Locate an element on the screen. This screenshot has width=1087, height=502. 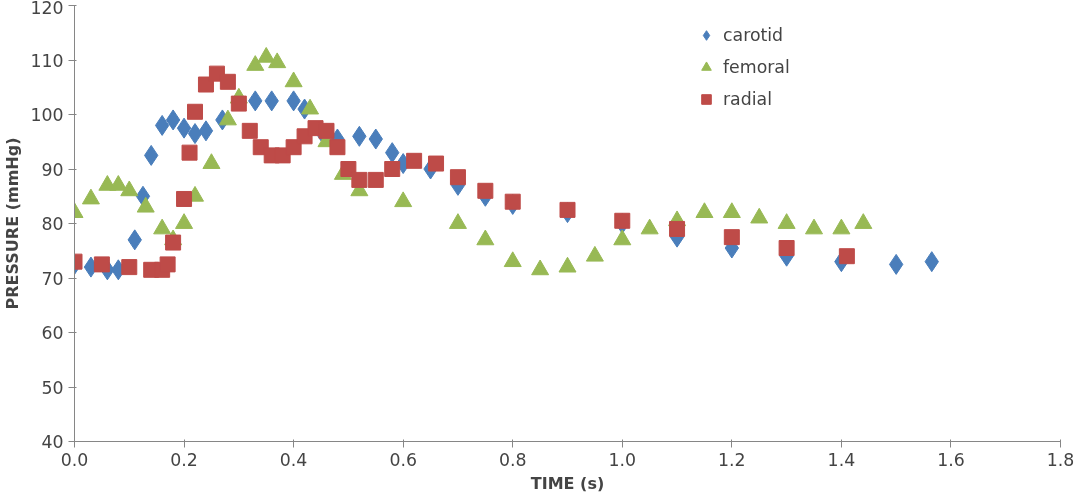
y-tick-label: 100 is located at coordinates (47, 115).